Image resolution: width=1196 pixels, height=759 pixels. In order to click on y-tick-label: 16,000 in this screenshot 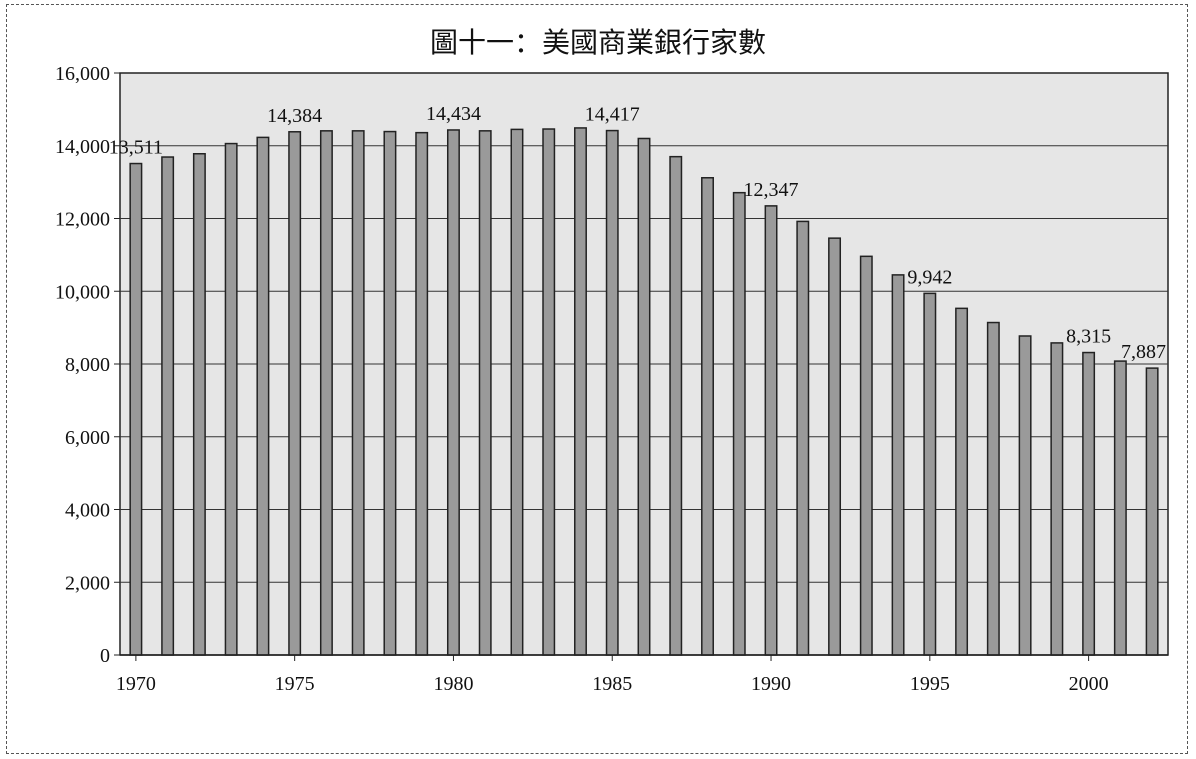, I will do `click(82, 74)`.